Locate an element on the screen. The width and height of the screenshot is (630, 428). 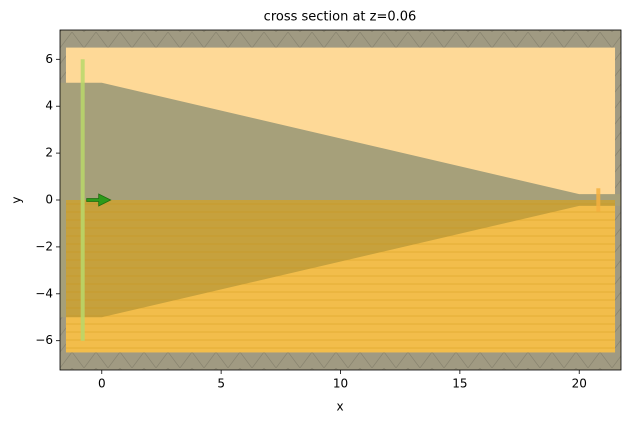
source-direction-arrow is located at coordinates (99, 200).